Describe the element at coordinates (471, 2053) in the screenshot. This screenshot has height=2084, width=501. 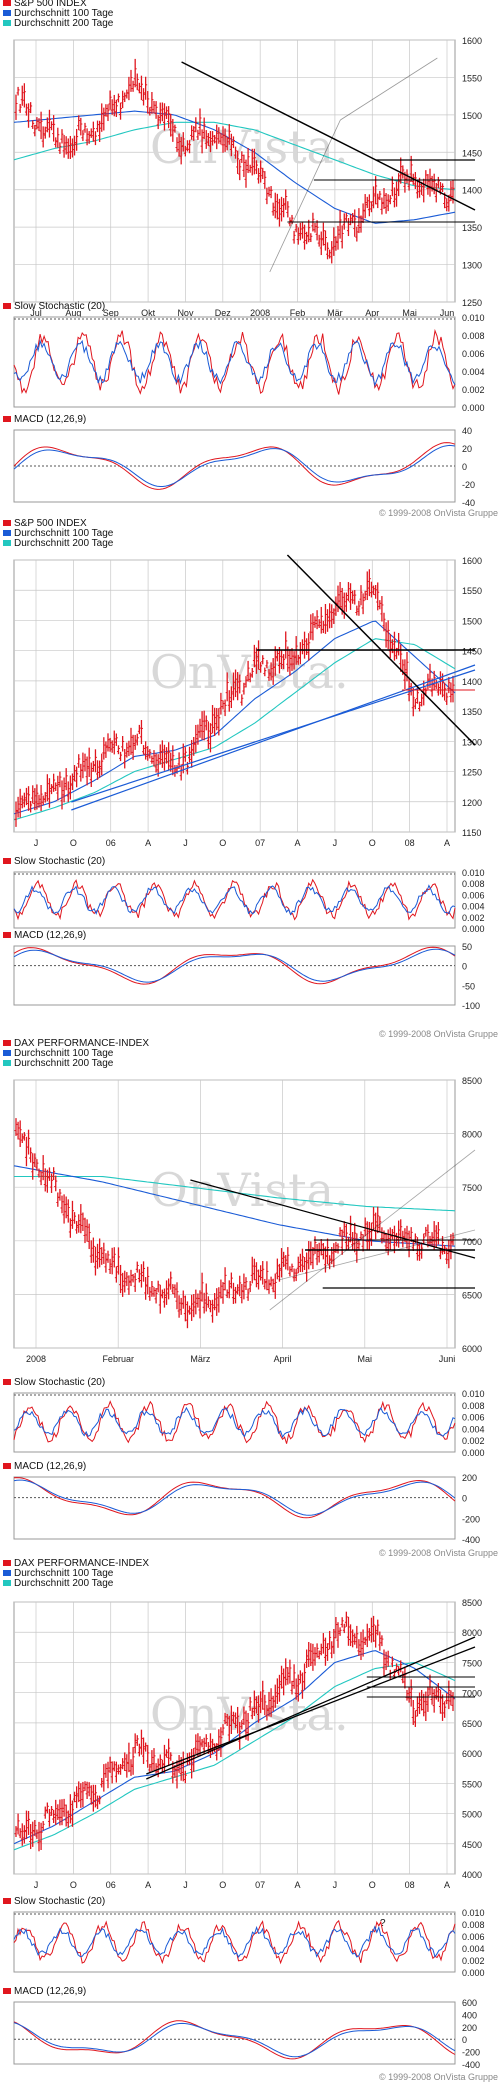
I see `macd-tick-label: -200` at that location.